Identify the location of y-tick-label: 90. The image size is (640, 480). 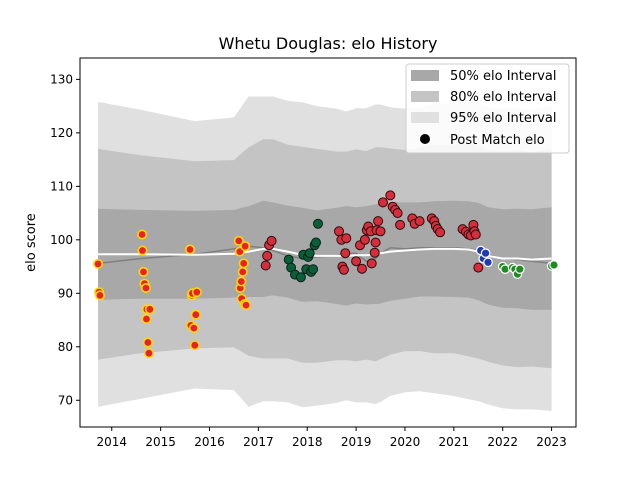
(65, 293).